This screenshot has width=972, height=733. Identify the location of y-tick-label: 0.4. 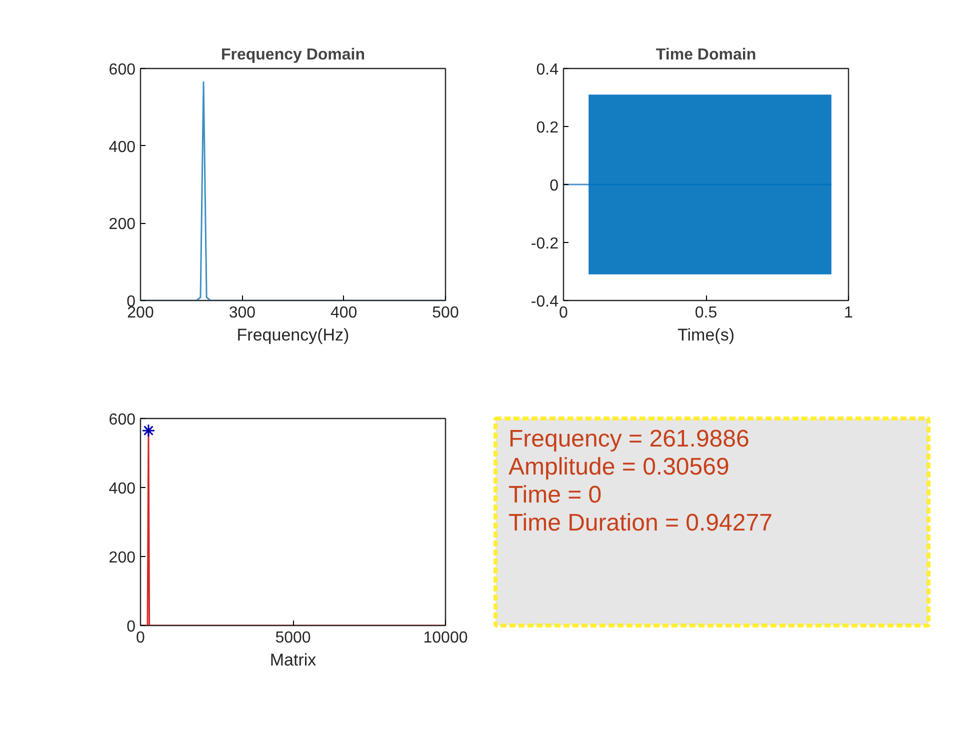
(547, 70).